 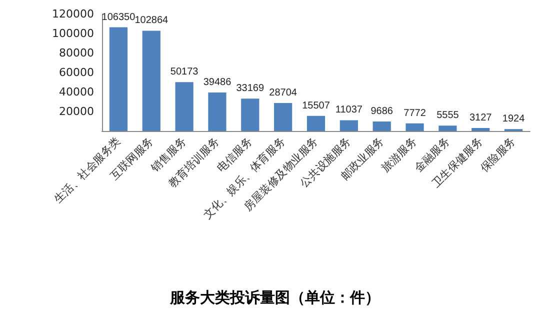 What do you see at coordinates (73, 14) in the screenshot?
I see `y-tick-label: 120000` at bounding box center [73, 14].